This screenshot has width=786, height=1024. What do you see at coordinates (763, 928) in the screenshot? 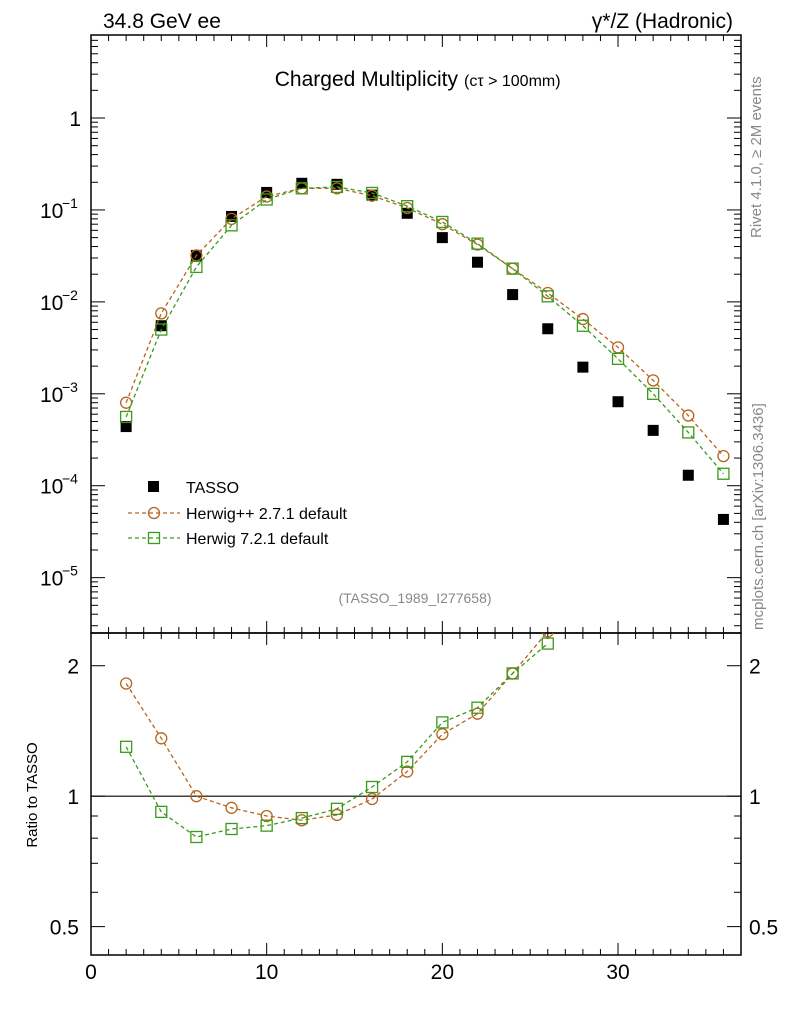
I see `ratio-y-tick-label-right: 0.5` at bounding box center [763, 928].